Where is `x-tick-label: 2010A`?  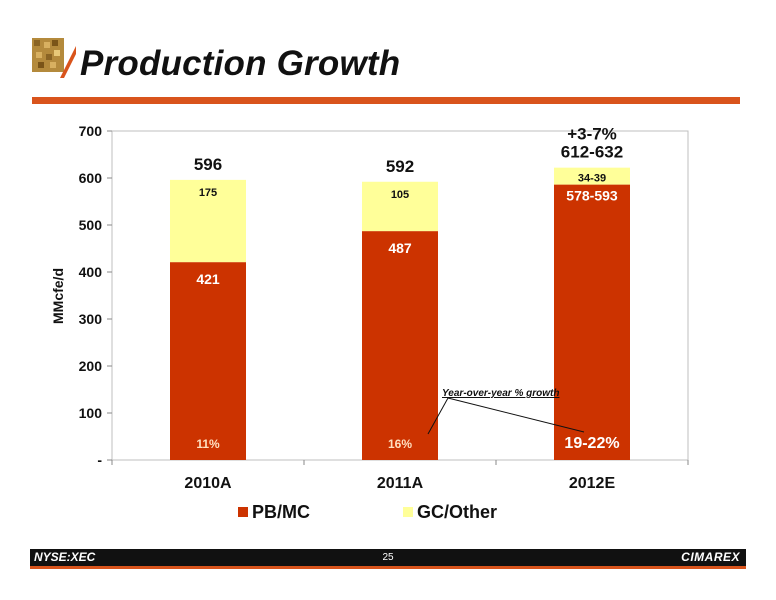 x-tick-label: 2010A is located at coordinates (208, 483).